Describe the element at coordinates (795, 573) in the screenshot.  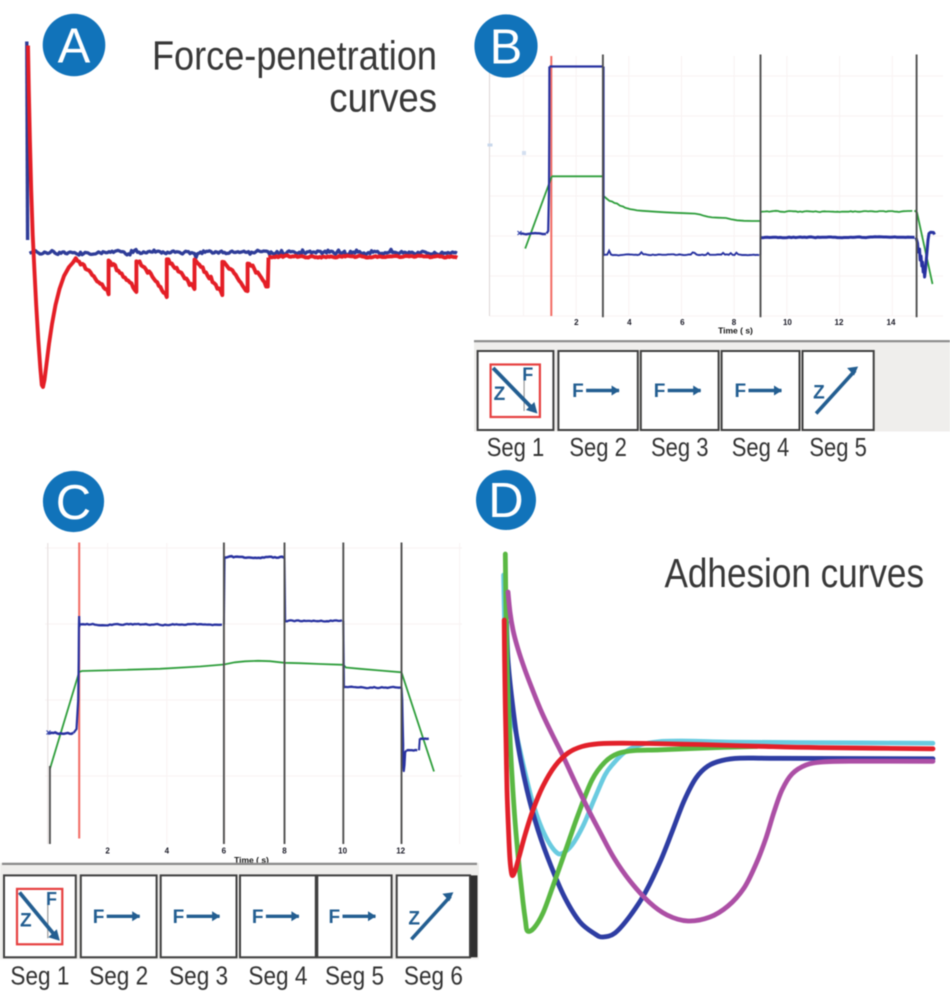
I see `svg-text: Adhesion curves` at that location.